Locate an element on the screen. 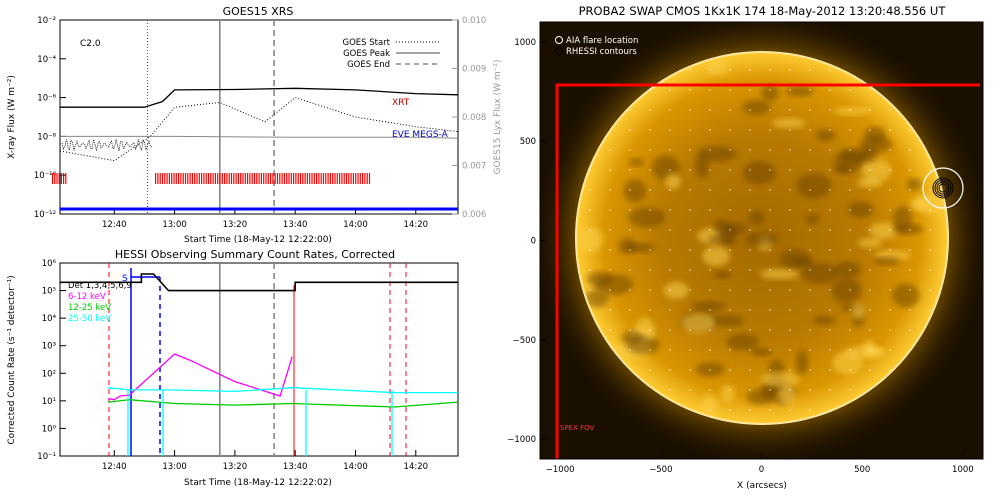  rhessi-contours is located at coordinates (943, 188).